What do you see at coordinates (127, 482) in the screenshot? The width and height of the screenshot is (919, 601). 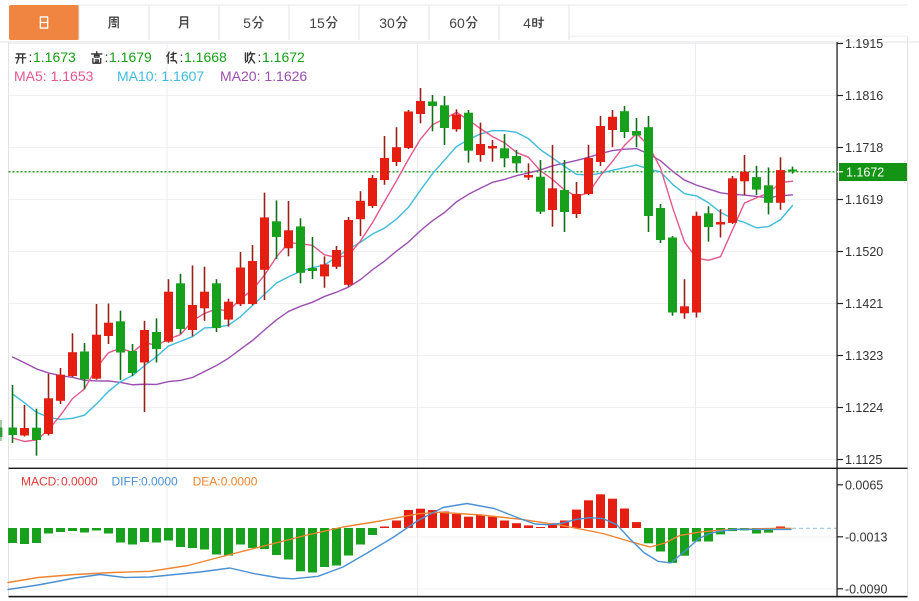 I see `svg-text: DIFF:` at bounding box center [127, 482].